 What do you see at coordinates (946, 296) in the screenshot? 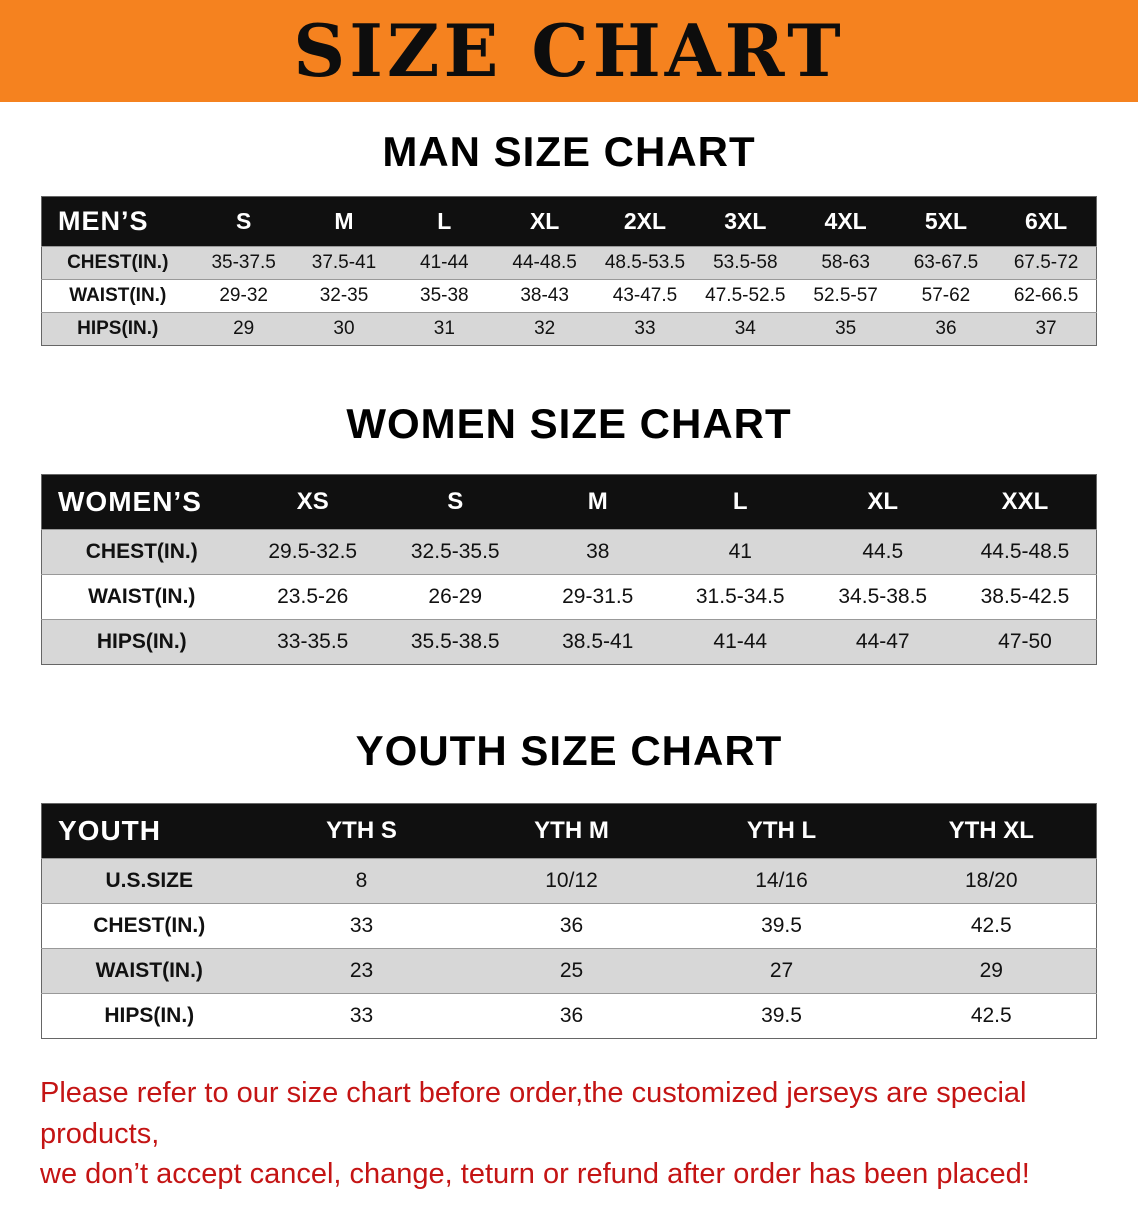
I see `measurement-value: 57-62` at bounding box center [946, 296].